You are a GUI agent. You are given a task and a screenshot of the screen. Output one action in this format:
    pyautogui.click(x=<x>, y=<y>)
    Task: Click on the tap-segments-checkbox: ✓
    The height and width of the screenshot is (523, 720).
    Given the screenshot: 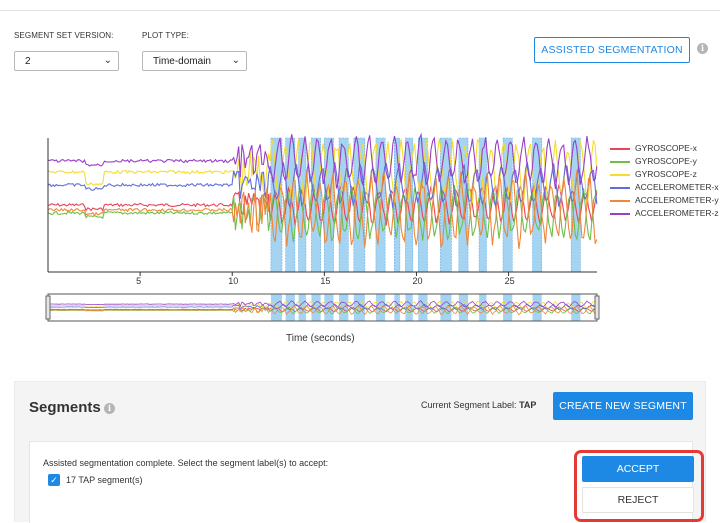 What is the action you would take?
    pyautogui.click(x=54, y=480)
    